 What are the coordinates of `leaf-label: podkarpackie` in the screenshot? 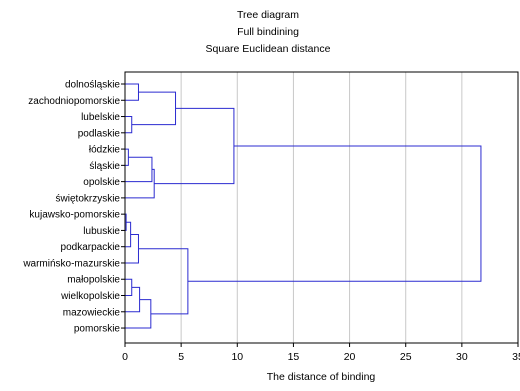 It's located at (91, 247).